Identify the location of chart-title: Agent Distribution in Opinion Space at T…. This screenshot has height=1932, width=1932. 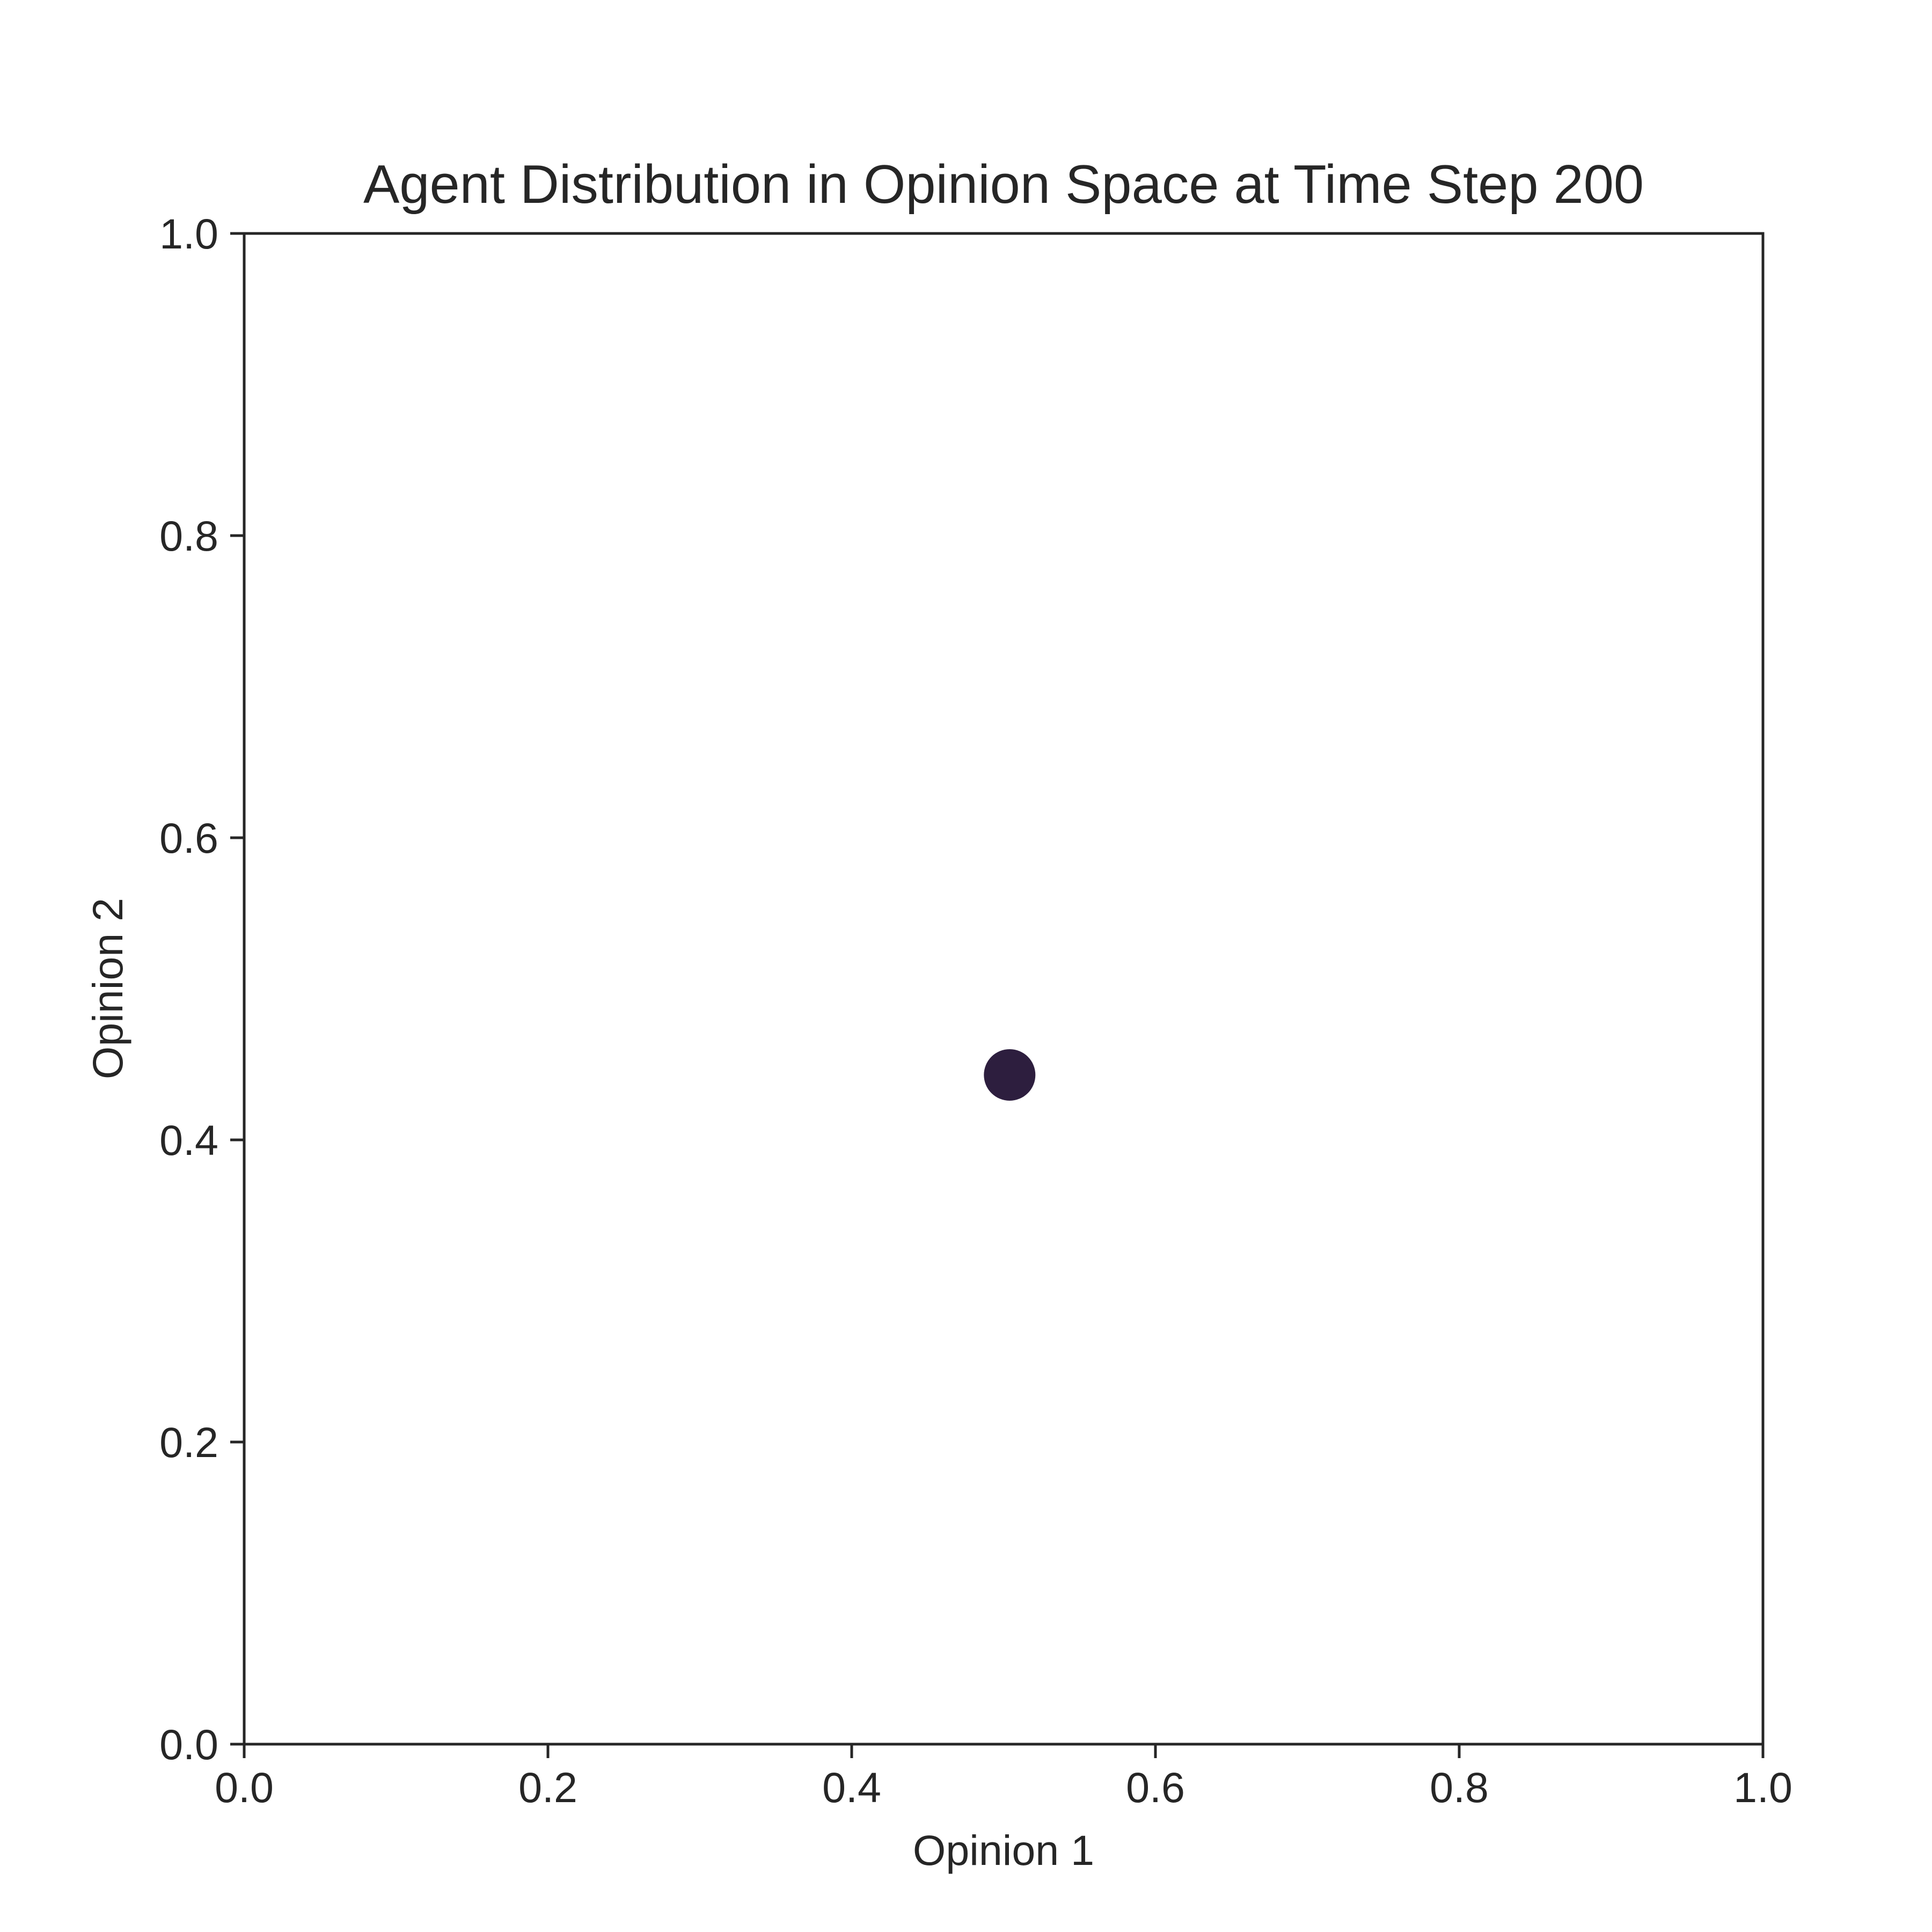
(1003, 185).